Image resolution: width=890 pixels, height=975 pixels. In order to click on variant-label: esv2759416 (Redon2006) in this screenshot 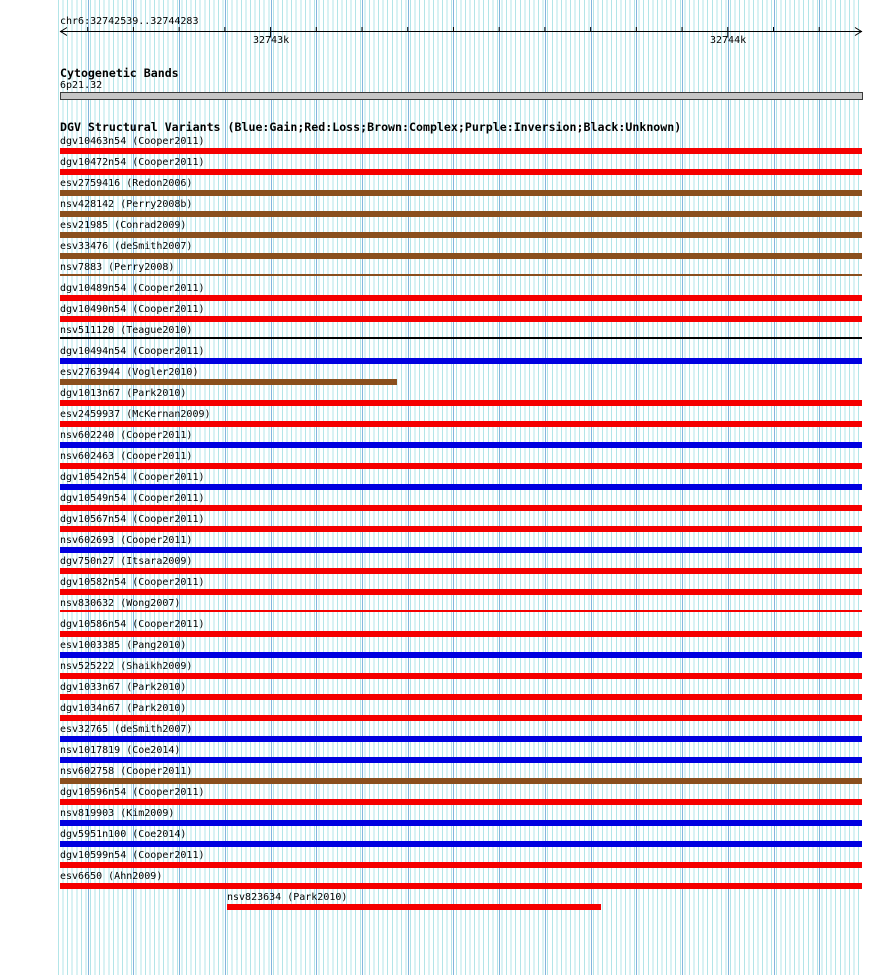, I will do `click(126, 183)`.